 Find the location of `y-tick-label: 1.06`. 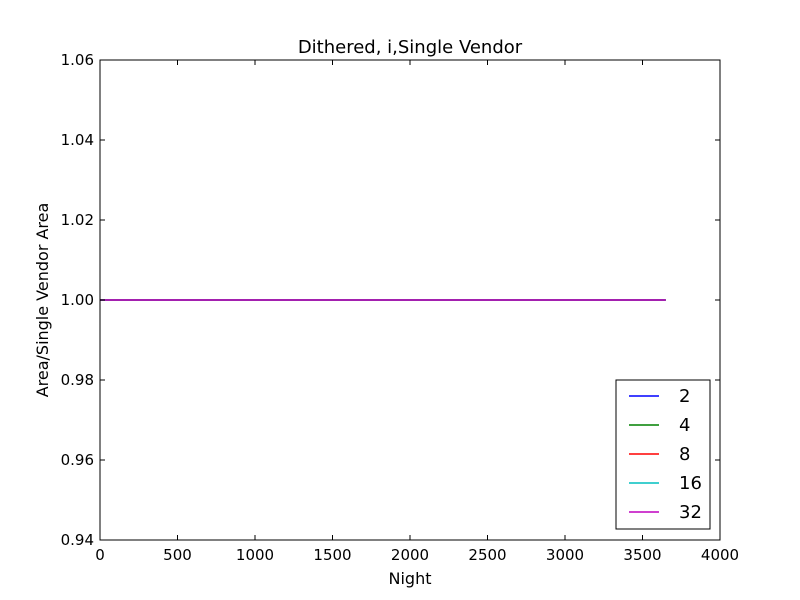

y-tick-label: 1.06 is located at coordinates (77, 60).